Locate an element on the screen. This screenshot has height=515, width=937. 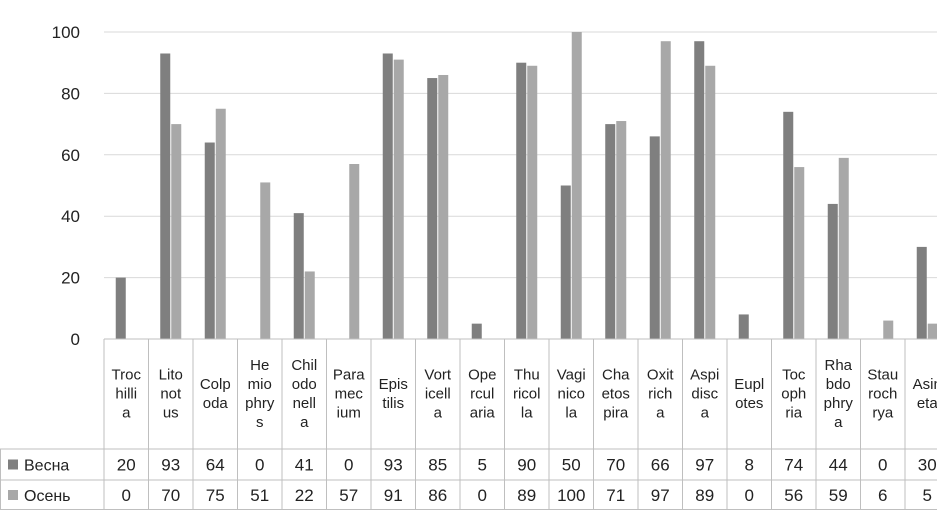
category-label: mio is located at coordinates (260, 384).